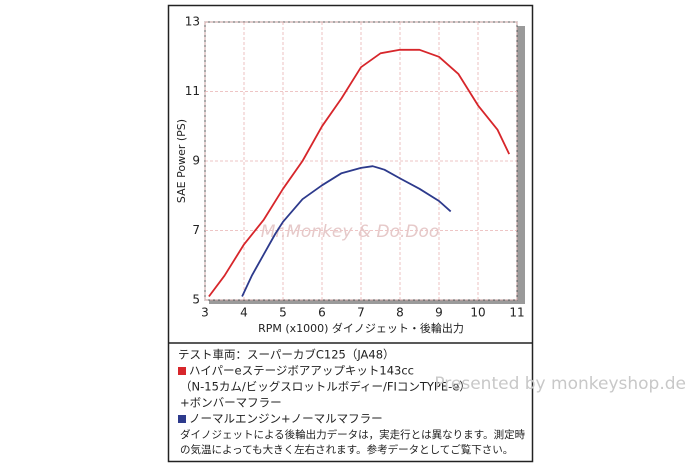 This screenshot has width=700, height=471. I want to click on x-tick-label: 5, so click(283, 313).